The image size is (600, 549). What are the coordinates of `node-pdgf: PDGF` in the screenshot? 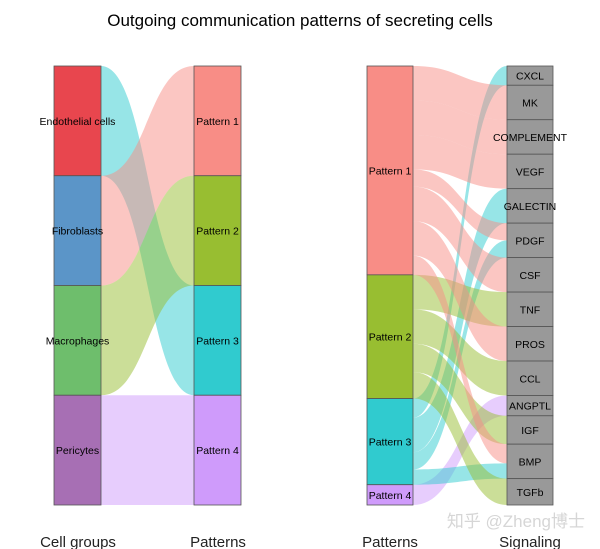 It's located at (530, 240).